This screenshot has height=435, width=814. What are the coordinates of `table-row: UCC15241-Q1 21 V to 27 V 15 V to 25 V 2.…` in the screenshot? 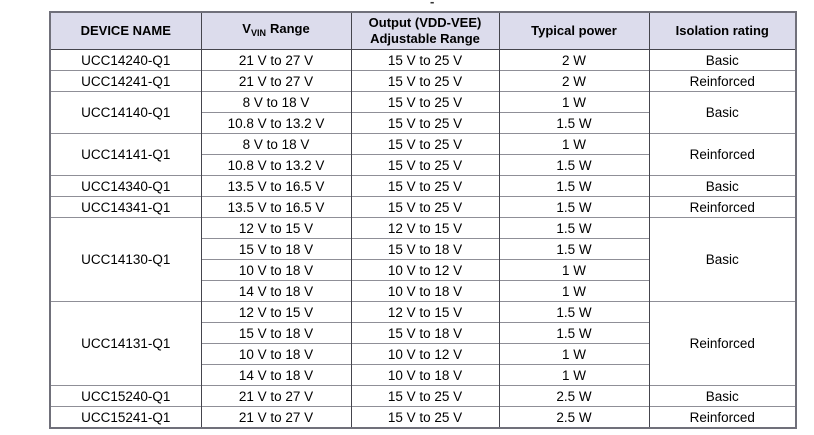 It's located at (423, 417).